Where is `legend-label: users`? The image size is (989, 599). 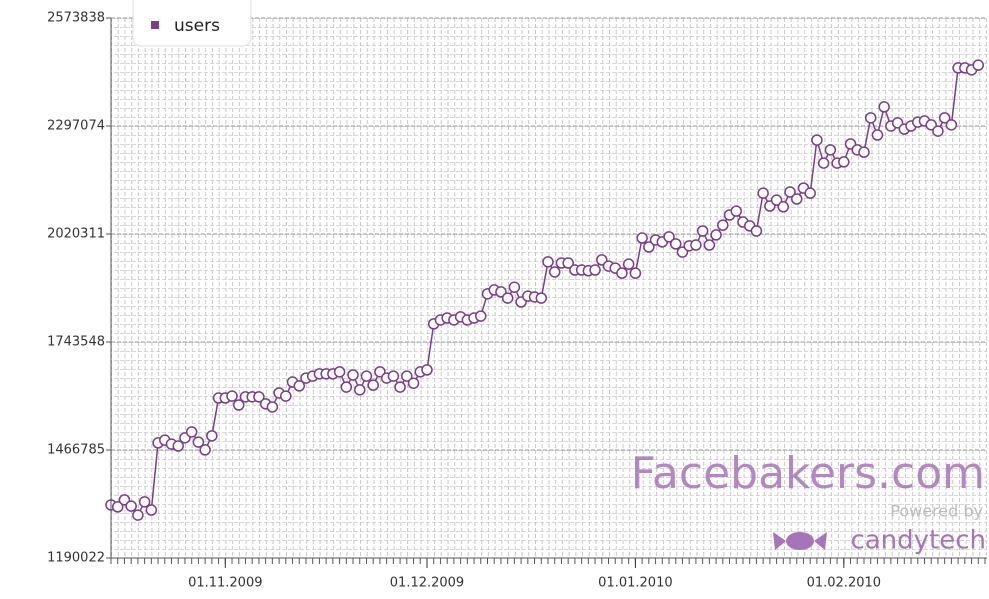
legend-label: users is located at coordinates (197, 26).